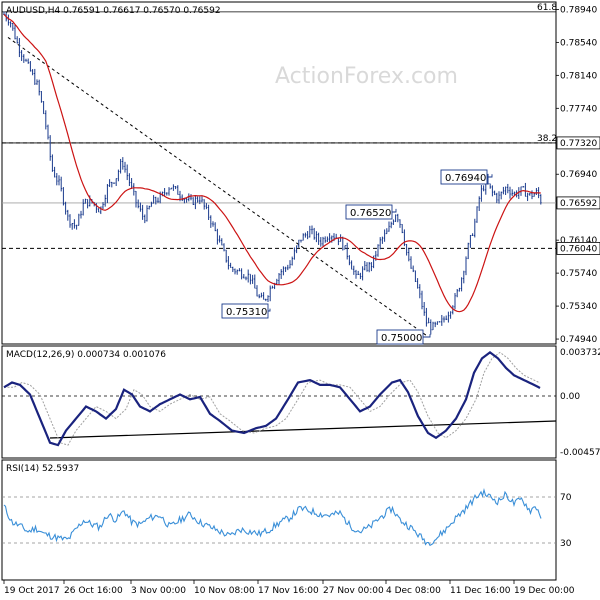 The image size is (600, 600). I want to click on price-tick-label: 0.77740, so click(578, 109).